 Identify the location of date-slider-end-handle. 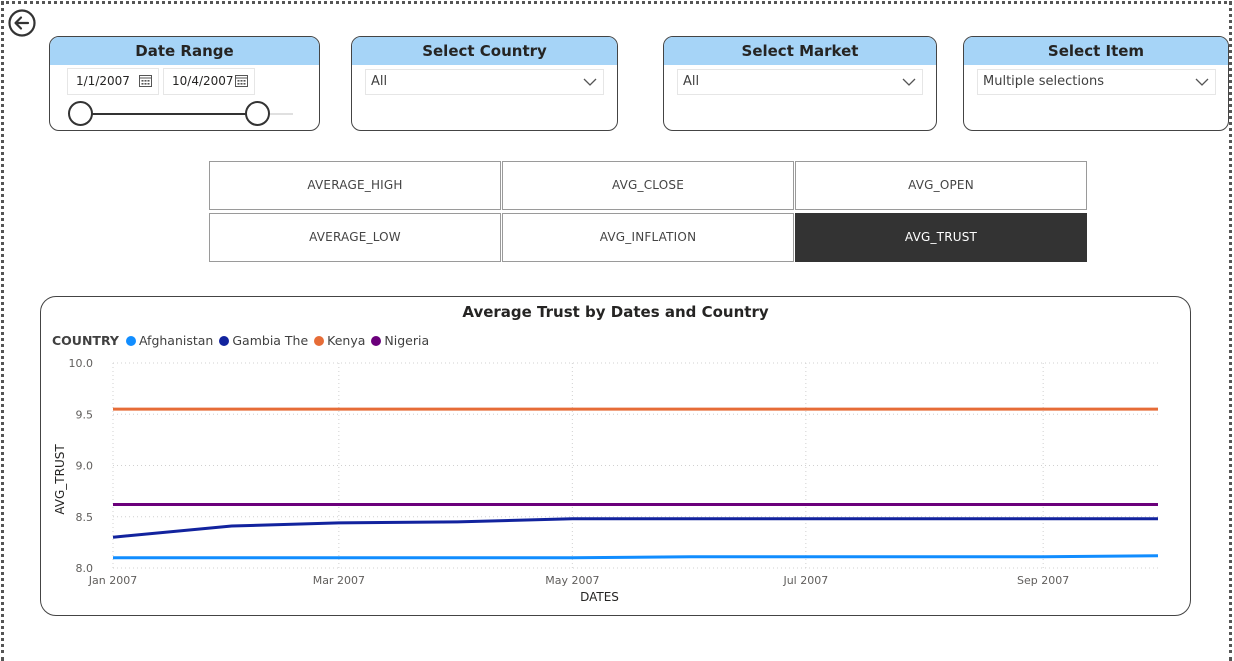
(257, 113).